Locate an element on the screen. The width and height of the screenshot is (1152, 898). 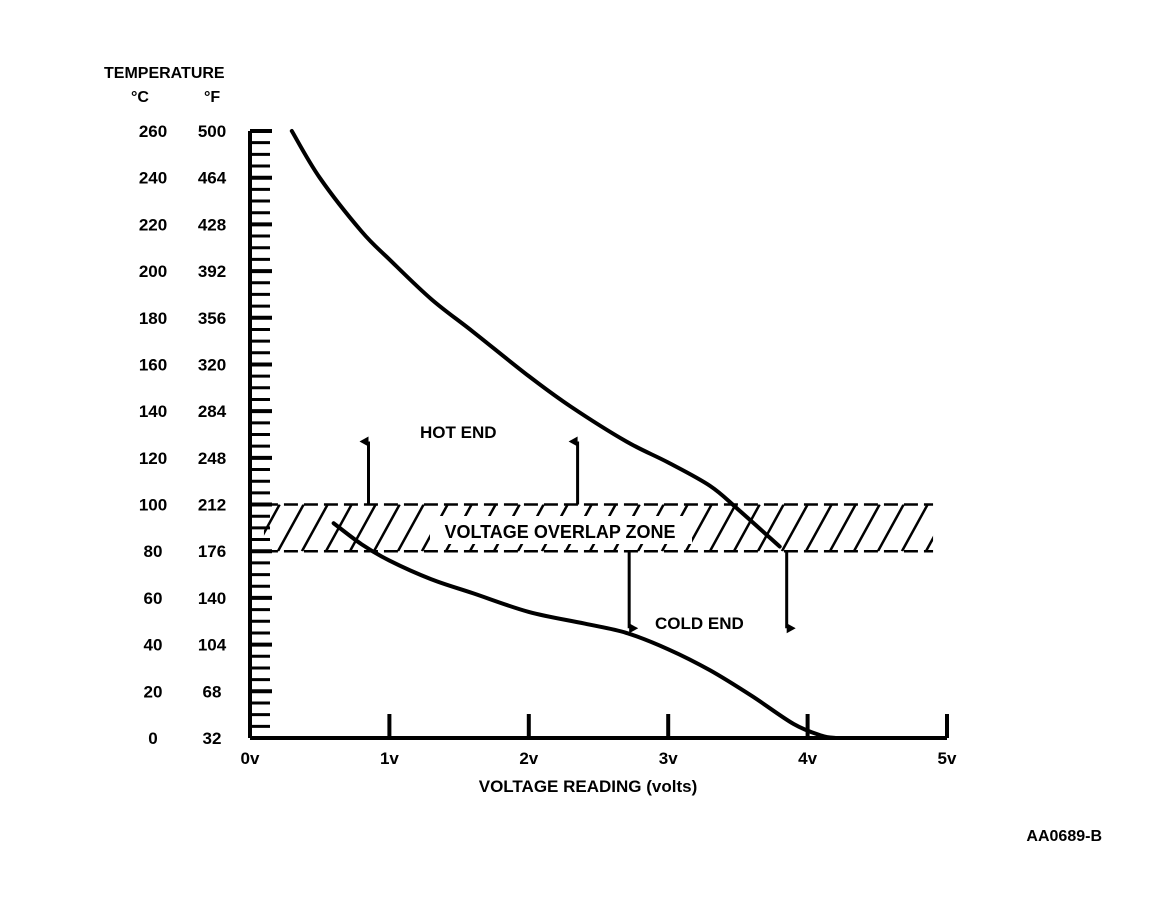
hot-end-label: HOT END is located at coordinates (458, 432).